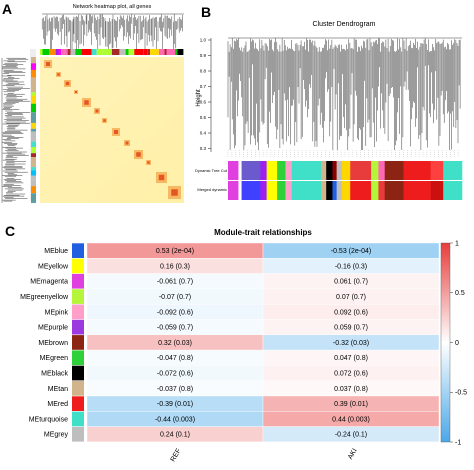  Describe the element at coordinates (351, 297) in the screenshot. I see `heatmap-cell-label: 0.07 (0.7)` at that location.